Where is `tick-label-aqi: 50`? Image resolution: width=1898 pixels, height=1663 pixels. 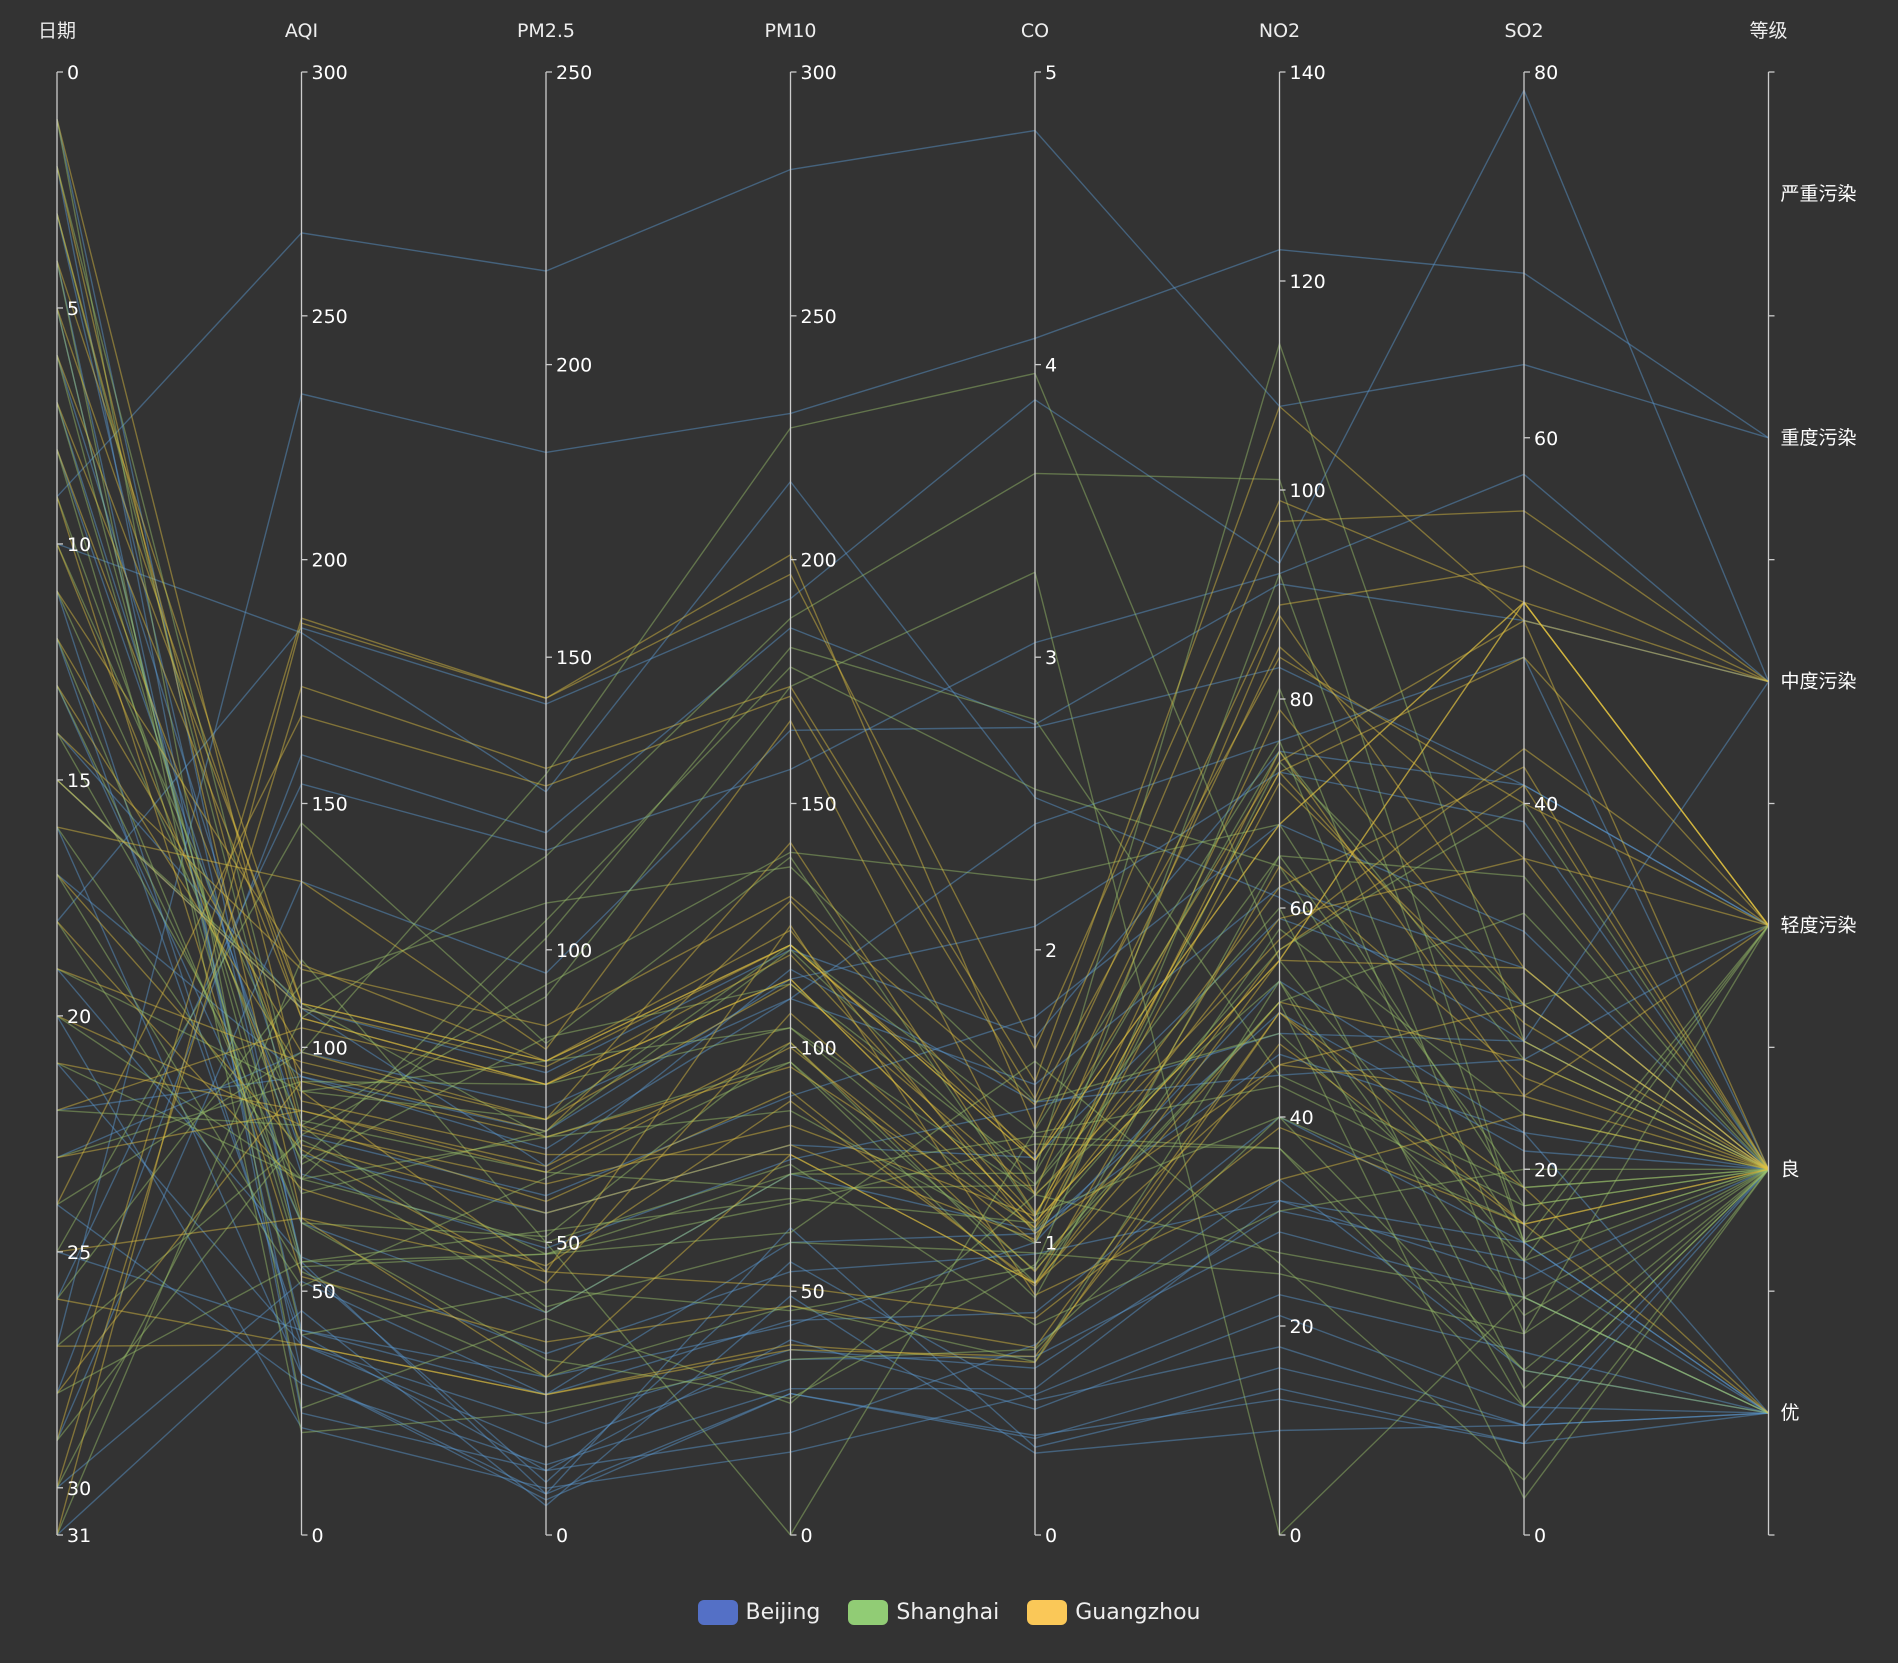 tick-label-aqi: 50 is located at coordinates (324, 1292).